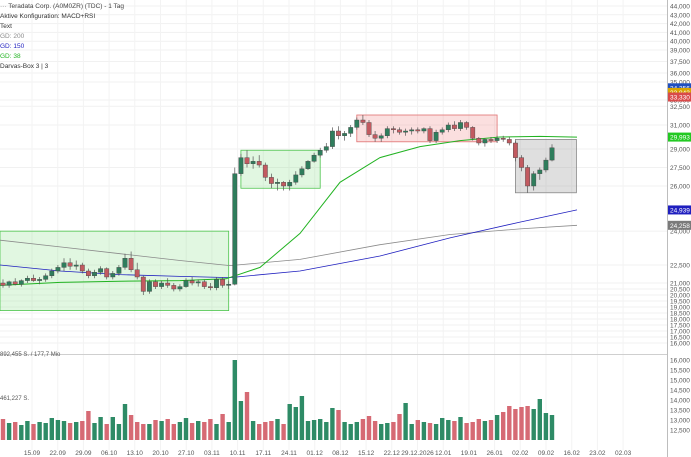 The width and height of the screenshot is (691, 457). Describe the element at coordinates (12, 36) in the screenshot. I see `legend-item-gd200: GD: 200` at that location.